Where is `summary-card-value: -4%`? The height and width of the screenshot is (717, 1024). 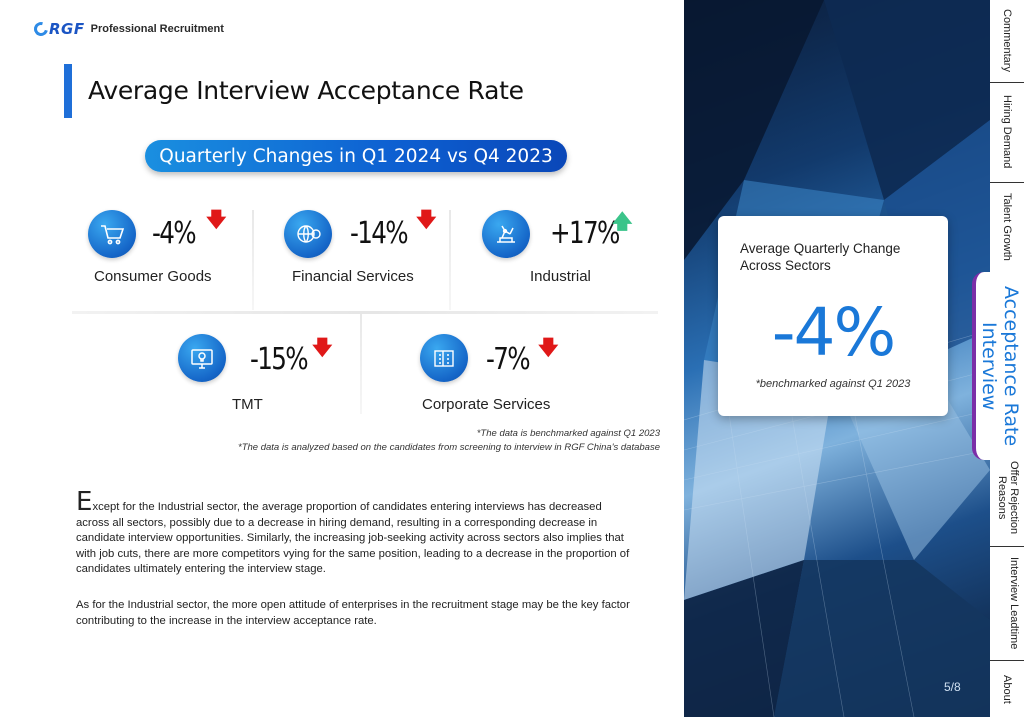
summary-card-value: -4% is located at coordinates (834, 332).